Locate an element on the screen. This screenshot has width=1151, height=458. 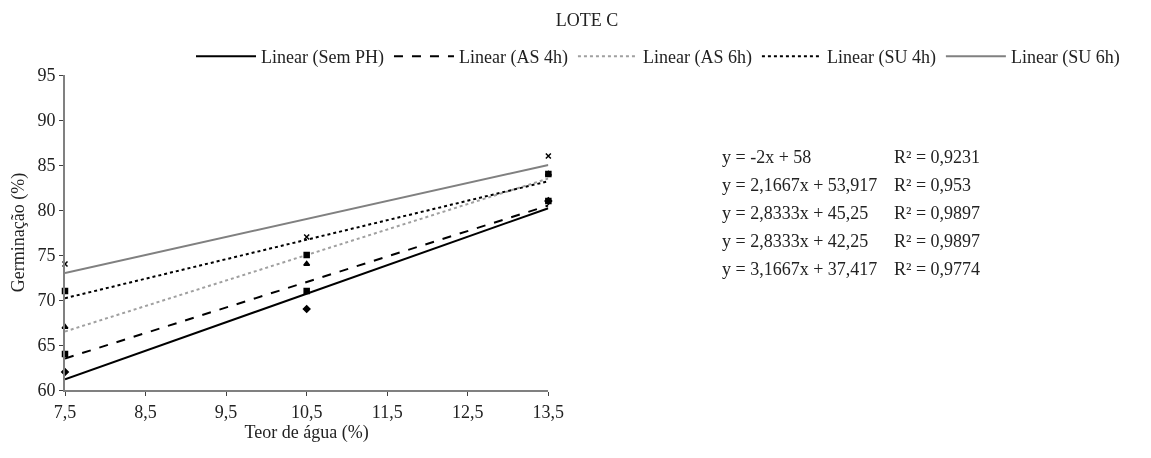
y-tick-label: 95 is located at coordinates (46, 75).